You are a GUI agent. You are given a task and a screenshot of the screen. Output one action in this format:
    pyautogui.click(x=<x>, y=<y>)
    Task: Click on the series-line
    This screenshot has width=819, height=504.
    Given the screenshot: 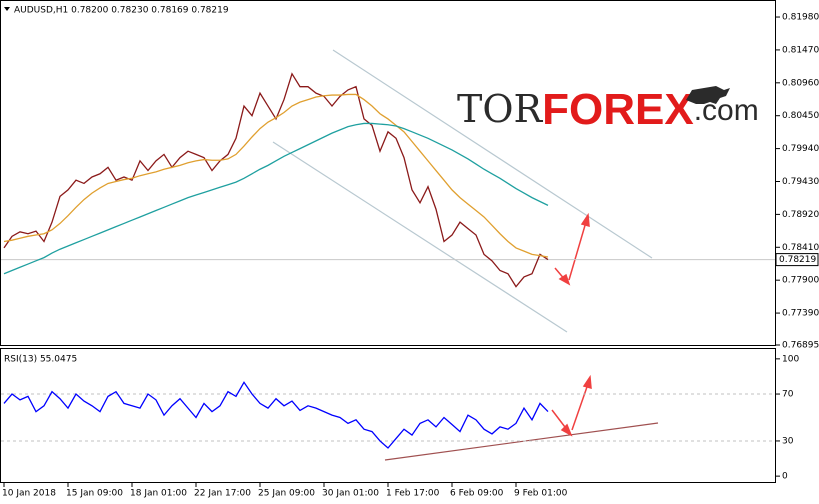 What is the action you would take?
    pyautogui.click(x=276, y=415)
    